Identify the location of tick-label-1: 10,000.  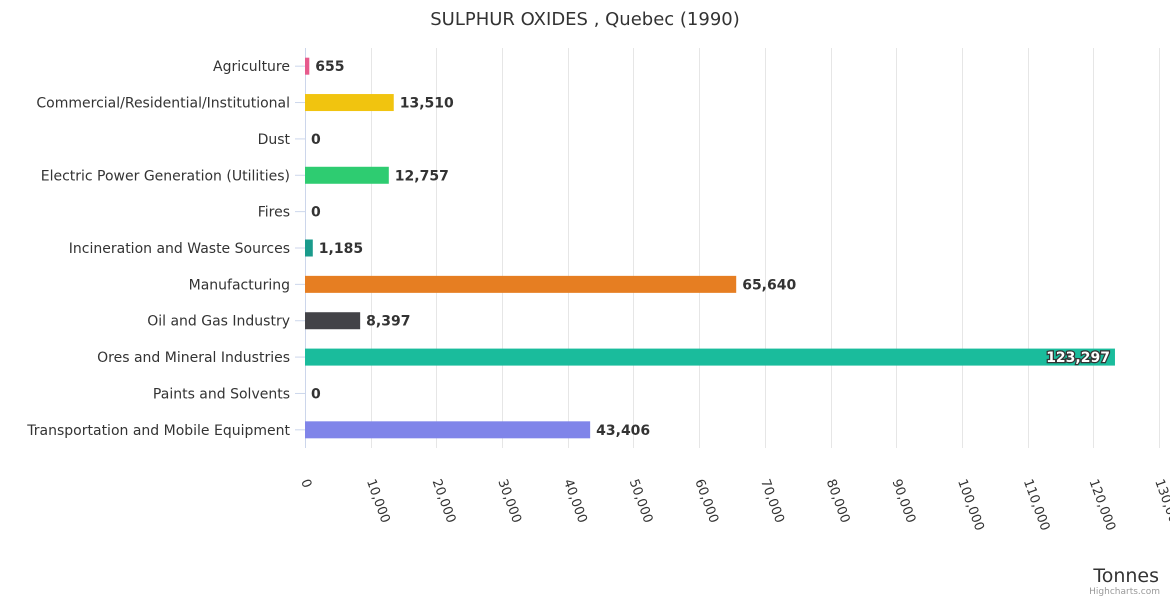
(378, 501).